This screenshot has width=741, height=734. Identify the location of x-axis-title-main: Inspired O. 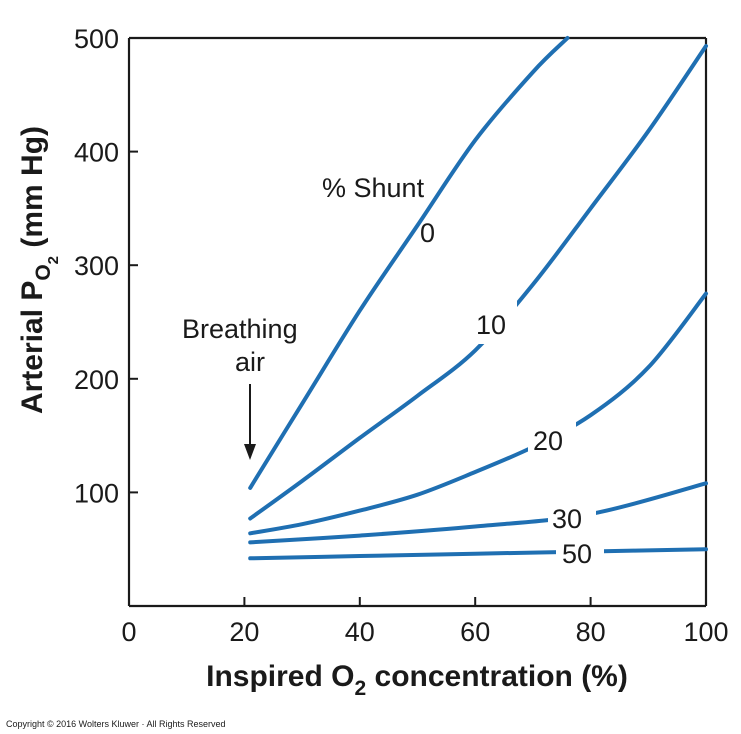
(280, 676).